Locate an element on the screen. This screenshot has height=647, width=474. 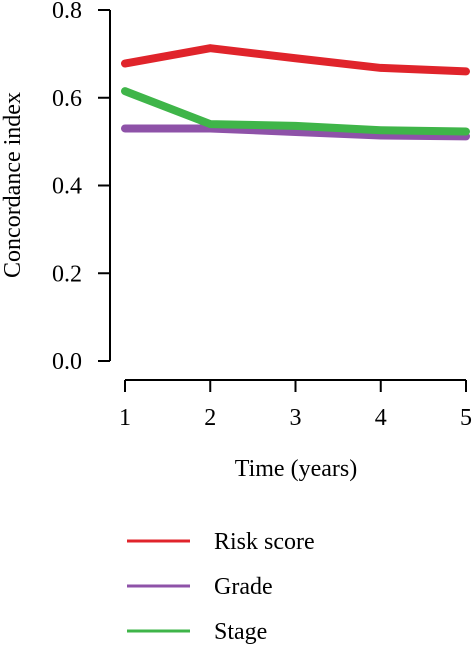
y-tick-label: 0.6 is located at coordinates (67, 99).